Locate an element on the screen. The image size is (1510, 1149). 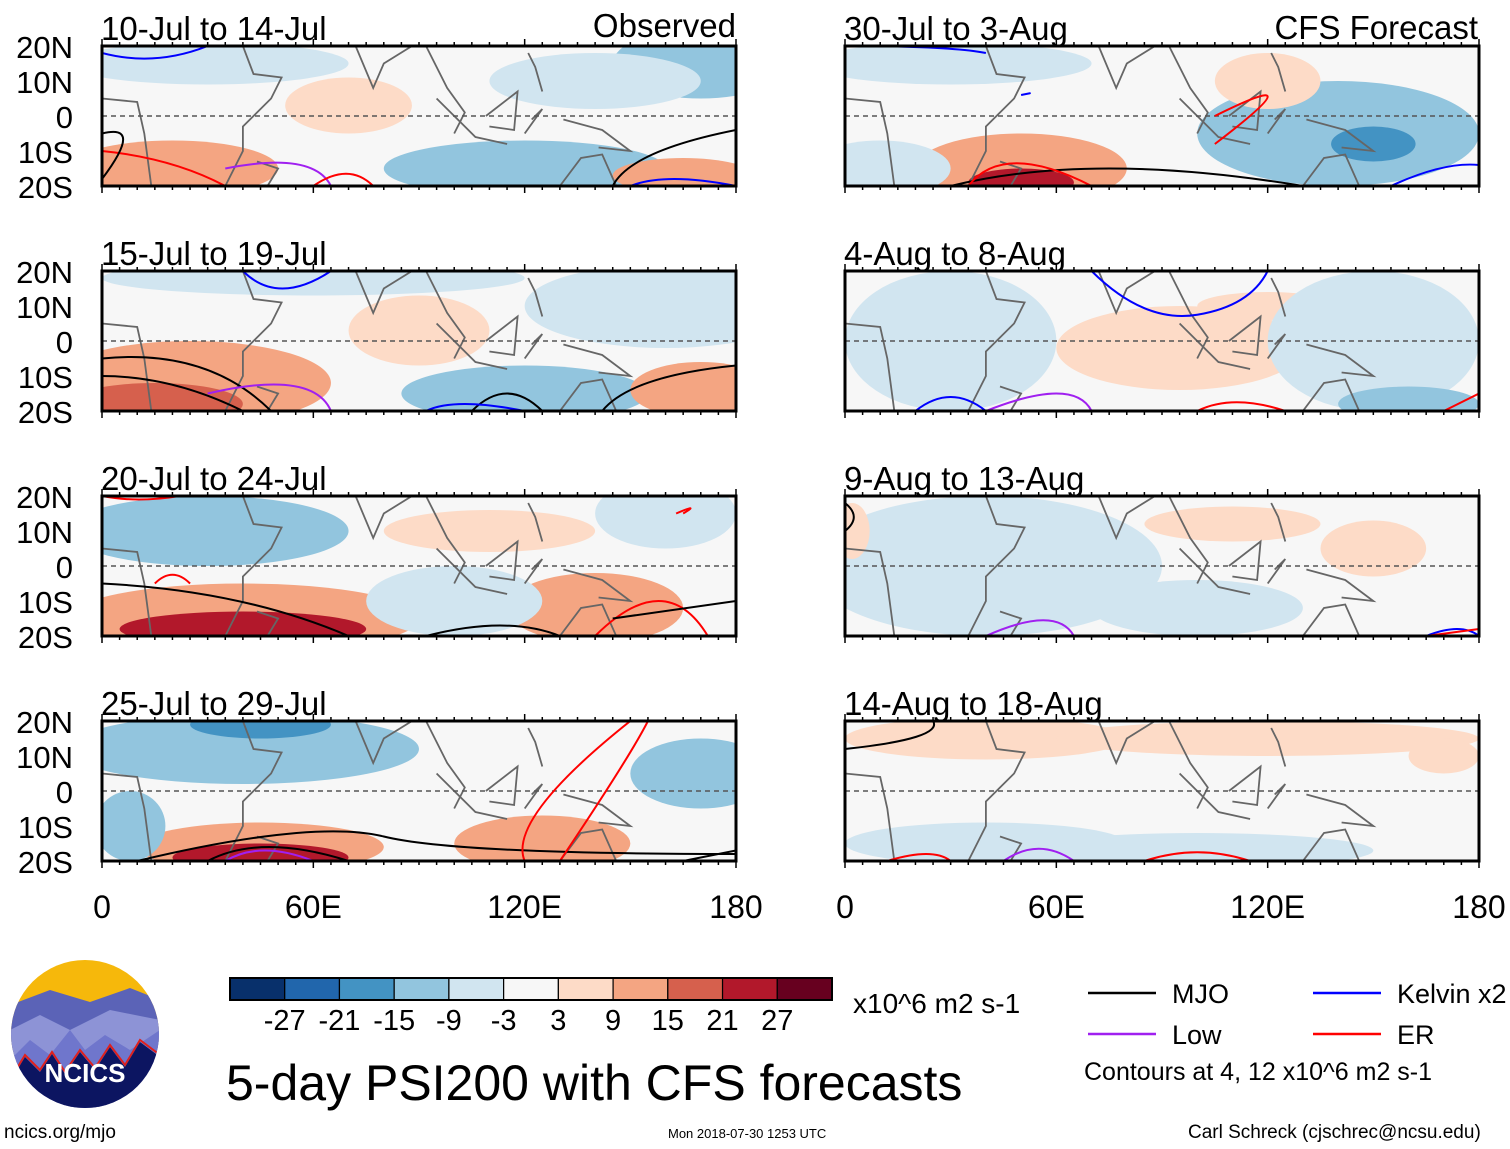
legend-label: ER is located at coordinates (1416, 1035).